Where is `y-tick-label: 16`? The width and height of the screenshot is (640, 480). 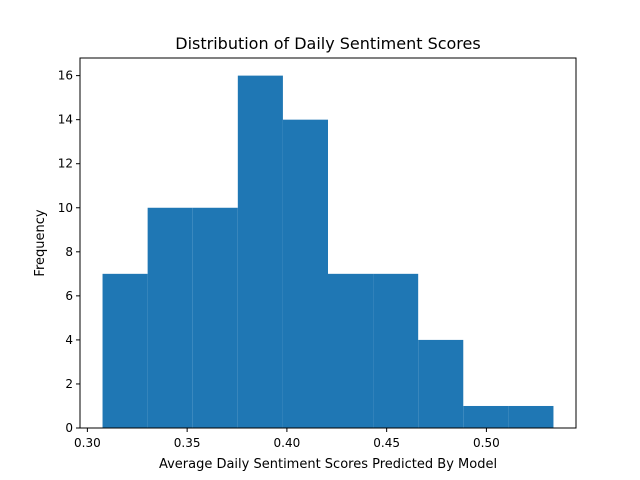
y-tick-label: 16 is located at coordinates (65, 76).